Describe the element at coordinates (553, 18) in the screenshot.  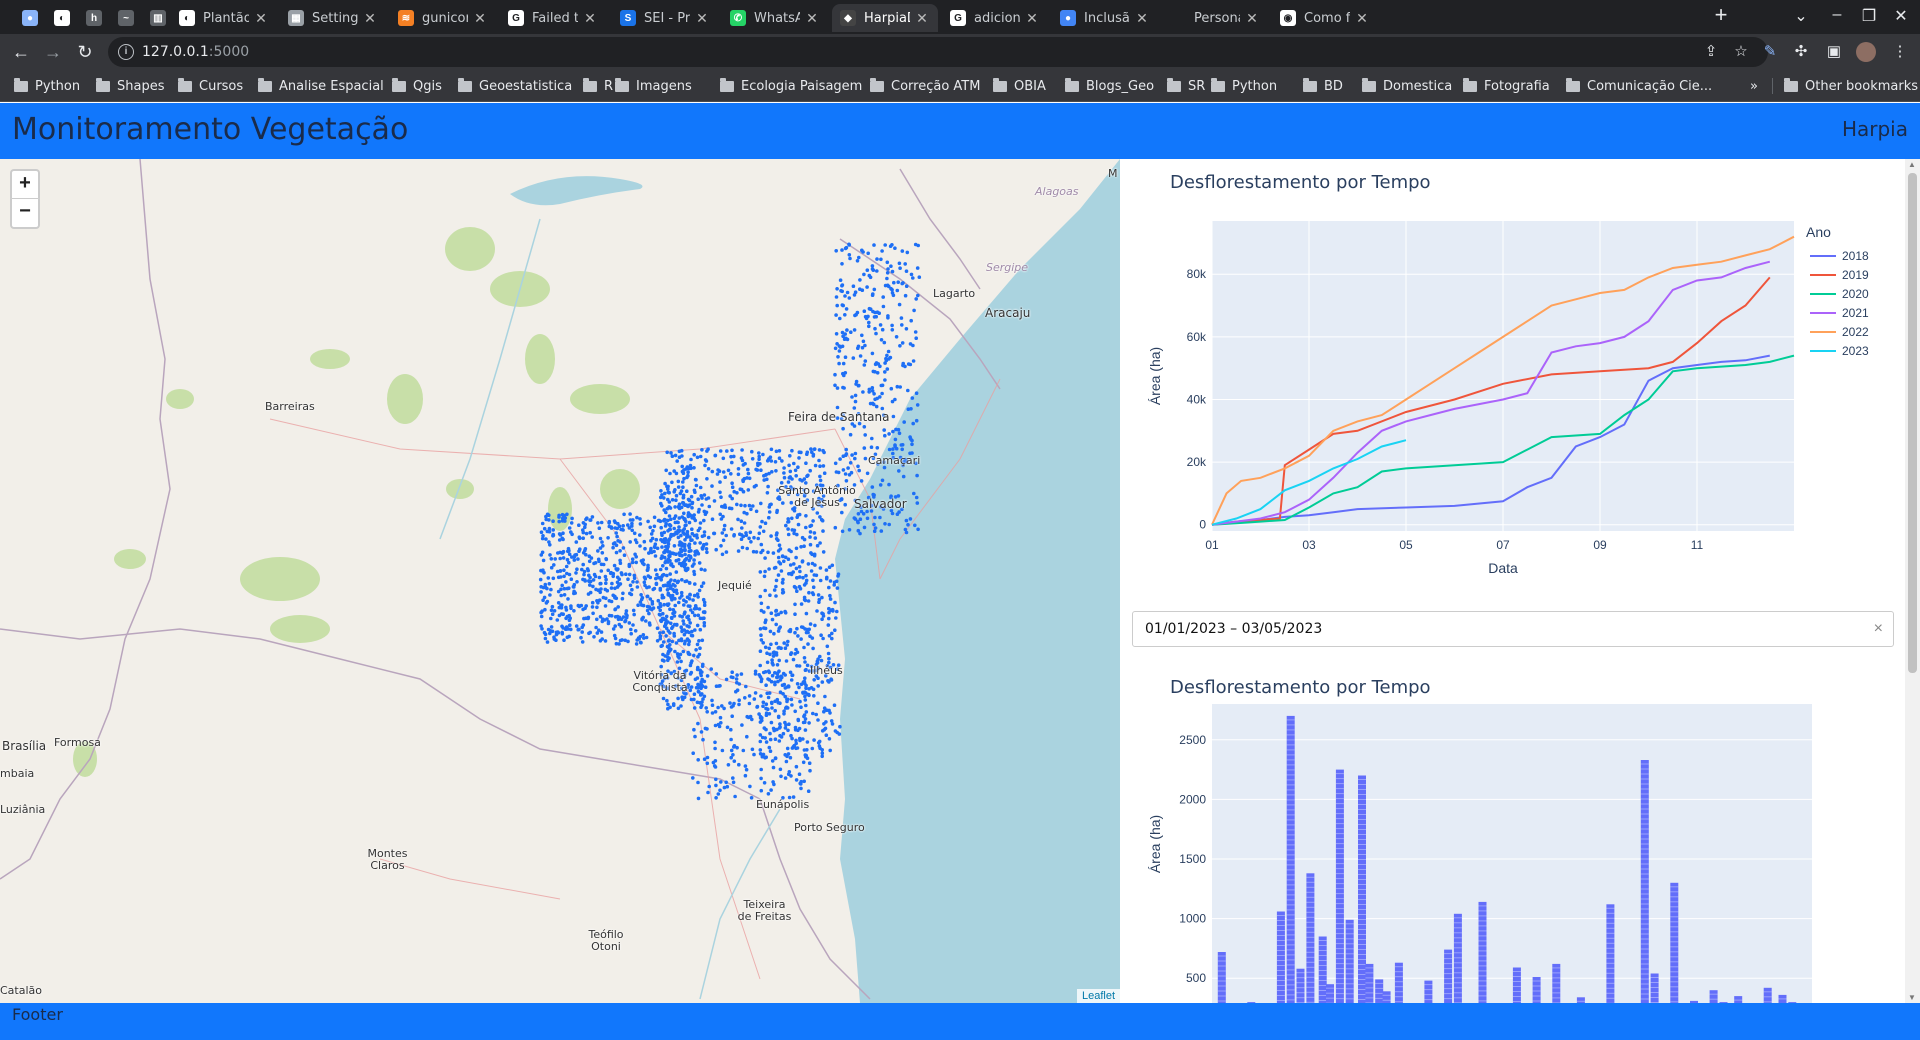
I see `browser-tab: G Failed to fin ✕` at that location.